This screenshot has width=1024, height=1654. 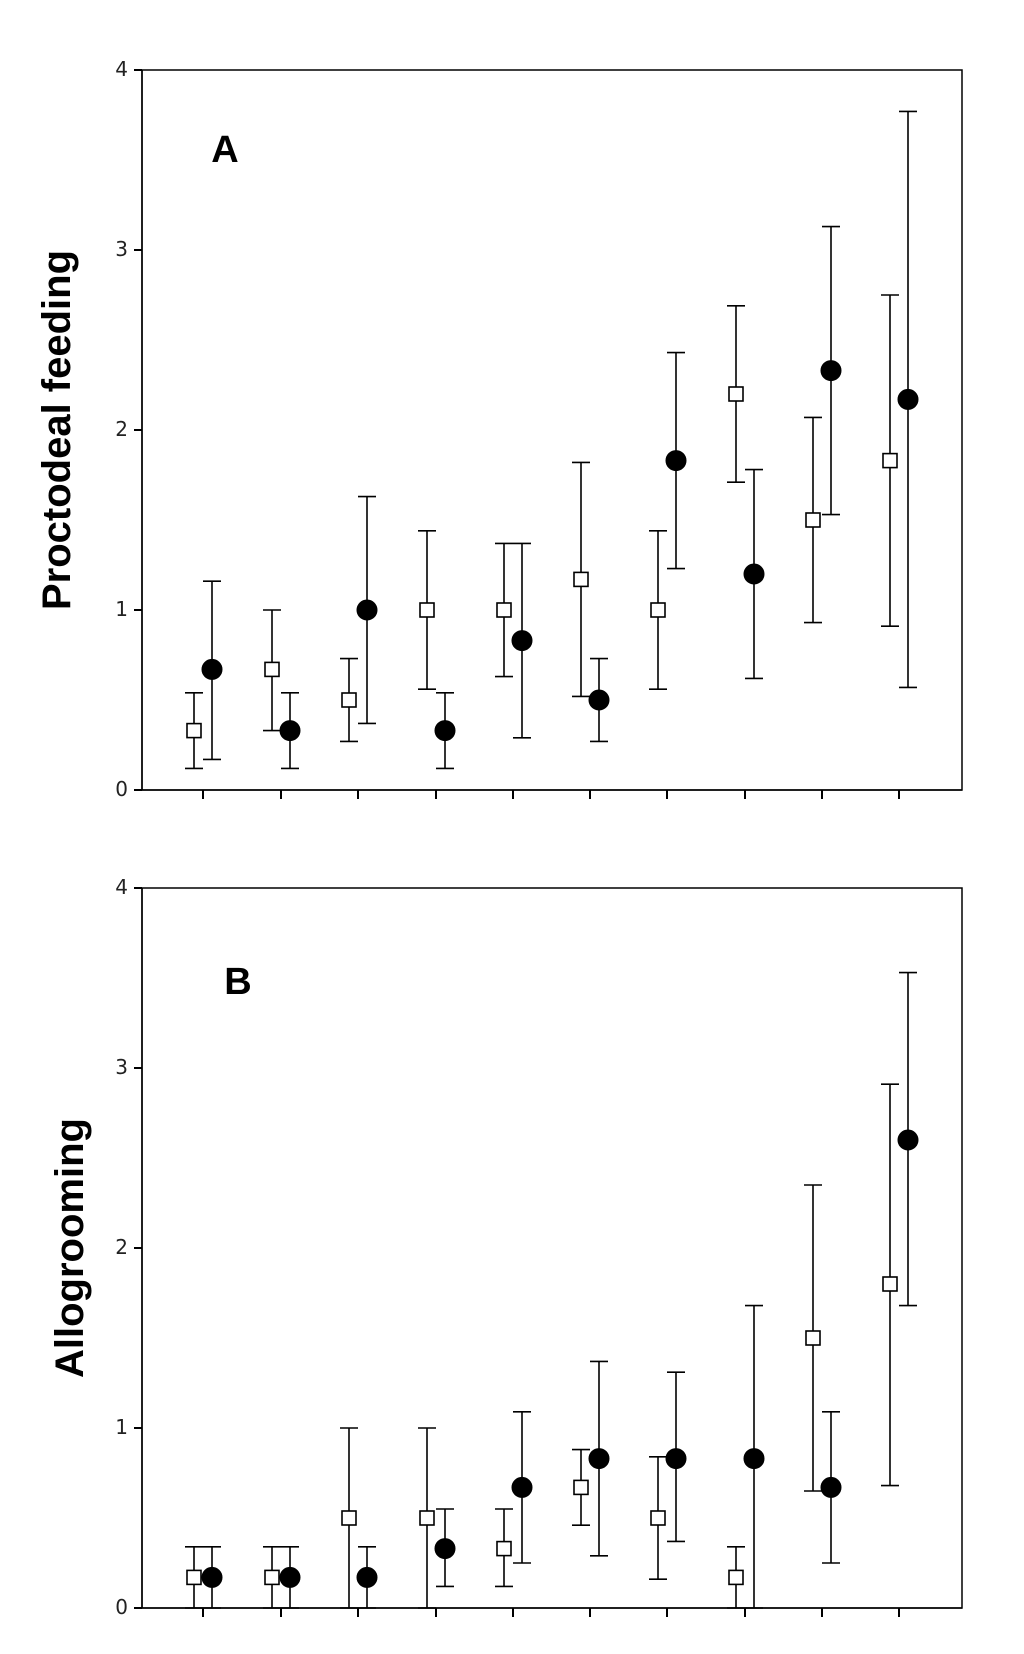 I want to click on y-axis-label: Allogrooming, so click(x=70, y=1248).